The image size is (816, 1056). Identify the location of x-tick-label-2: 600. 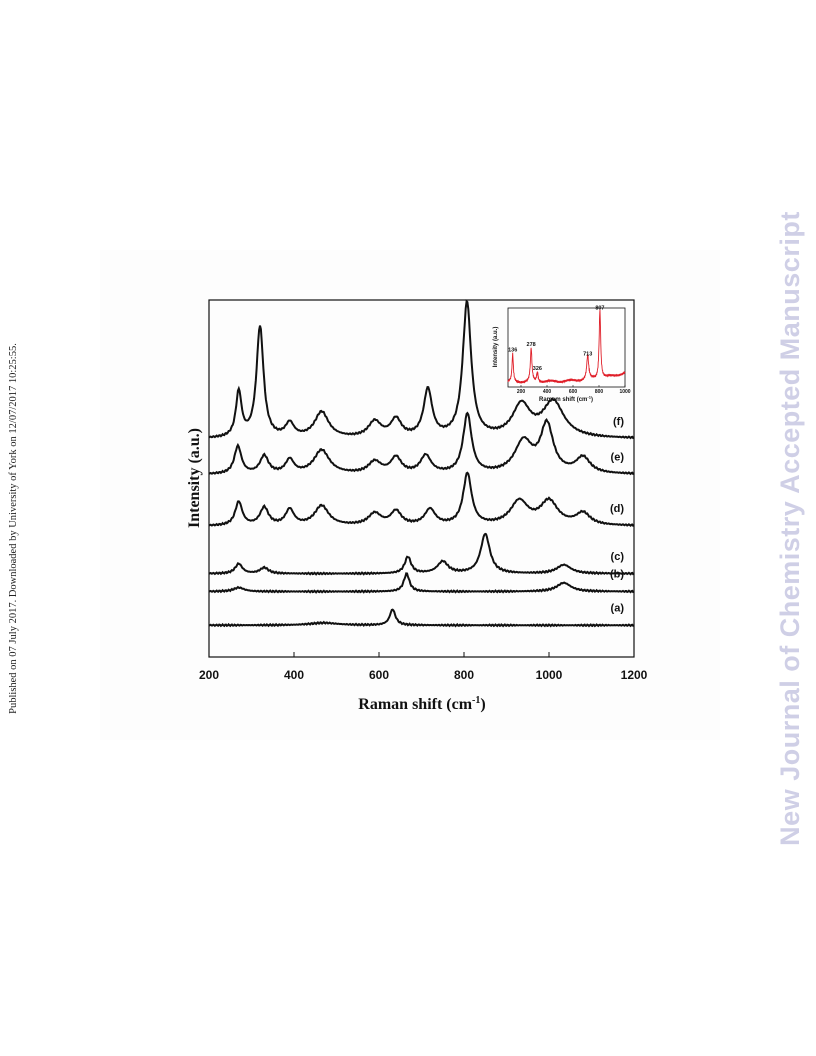
(379, 675).